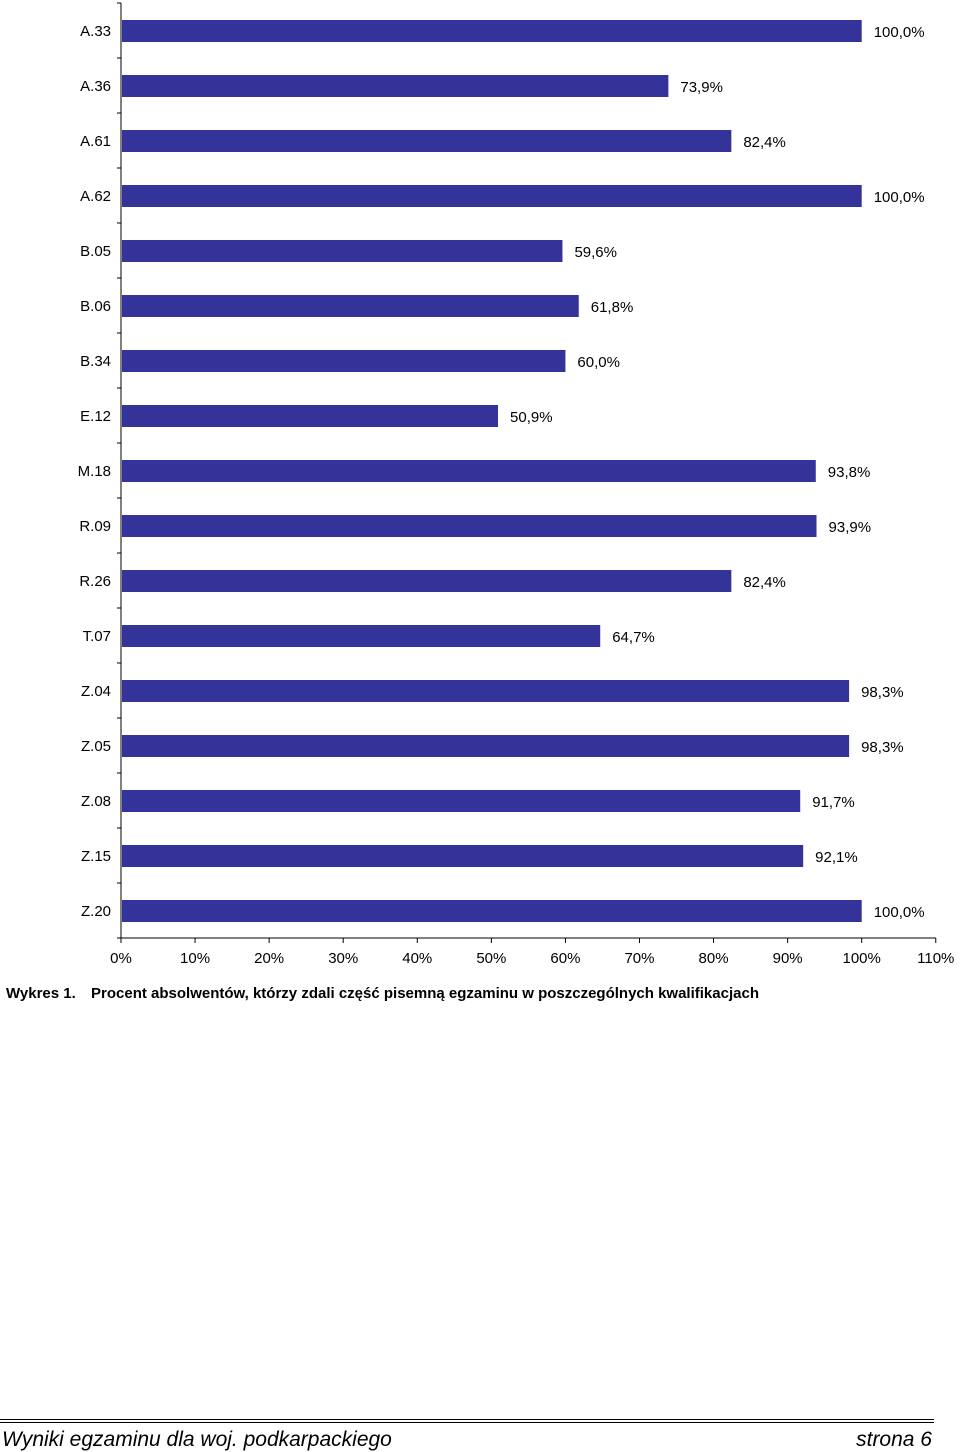  What do you see at coordinates (197, 1439) in the screenshot?
I see `footer-title: Wyniki egzaminu dla woj. podkarpackiego` at bounding box center [197, 1439].